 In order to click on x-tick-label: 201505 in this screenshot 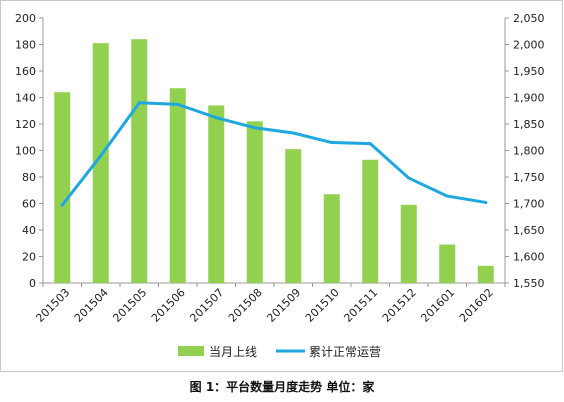, I will do `click(129, 305)`.